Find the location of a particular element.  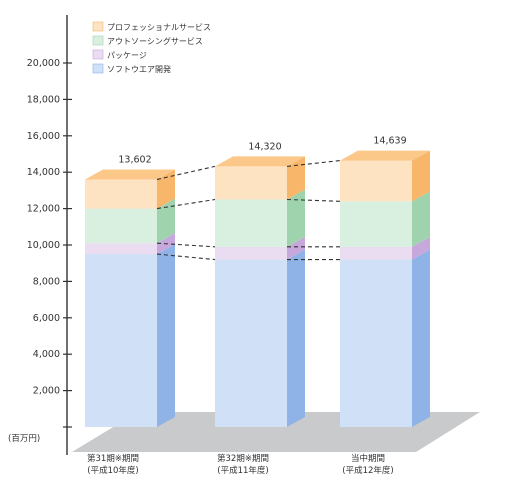

category-sublabel: (平成11年度) is located at coordinates (242, 470).